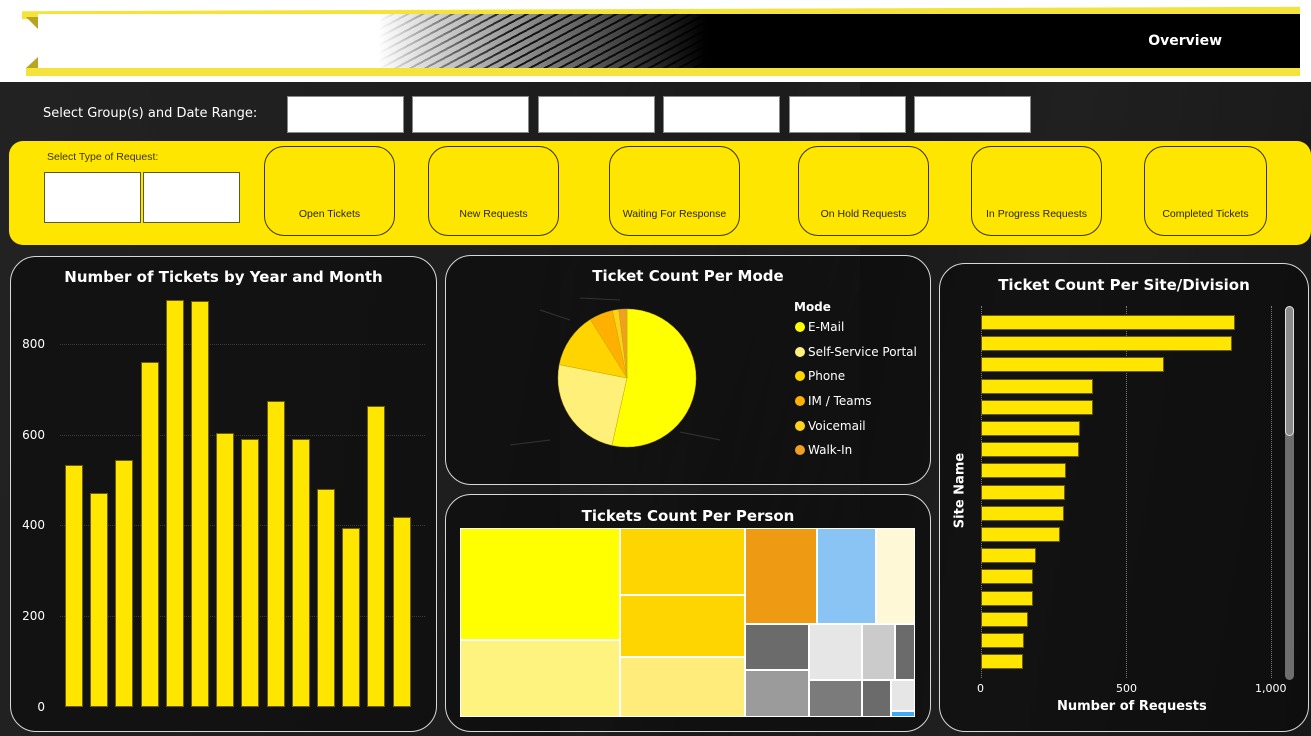 The image size is (1311, 736). What do you see at coordinates (493, 214) in the screenshot?
I see `tile-label: New Requests` at bounding box center [493, 214].